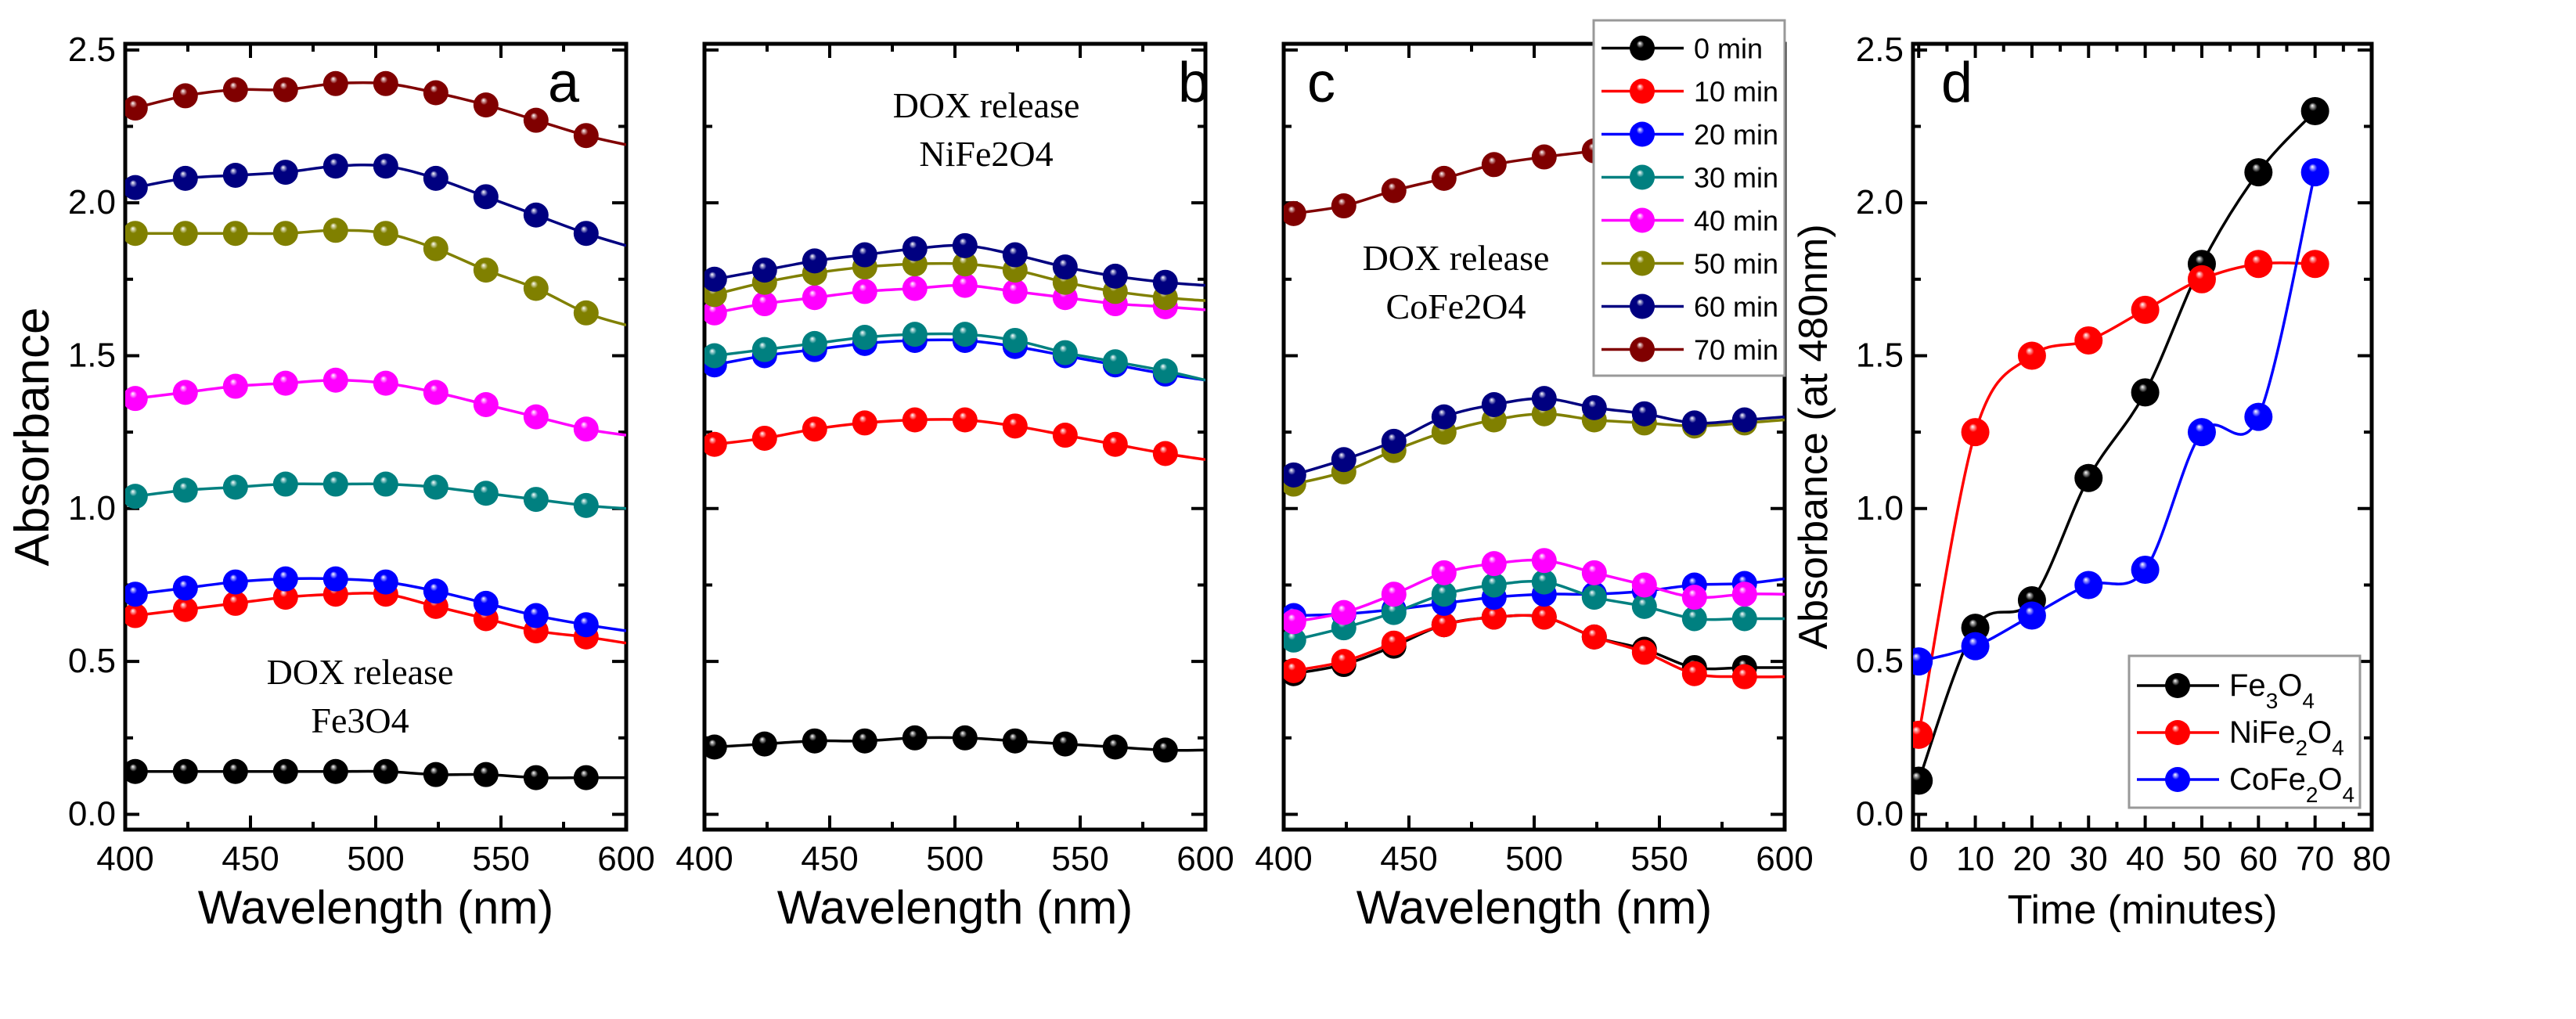 This screenshot has width=2576, height=1019. What do you see at coordinates (2226, 691) in the screenshot?
I see `legend-item: Fe3O4` at bounding box center [2226, 691].